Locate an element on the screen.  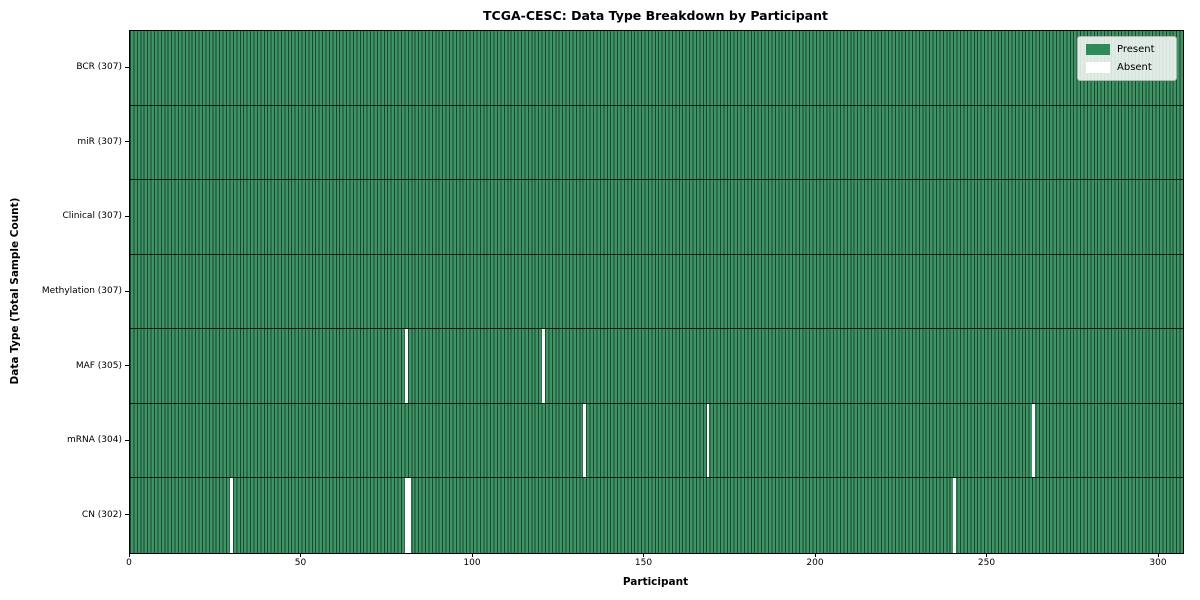
x-axis-title: Participant is located at coordinates (655, 582).